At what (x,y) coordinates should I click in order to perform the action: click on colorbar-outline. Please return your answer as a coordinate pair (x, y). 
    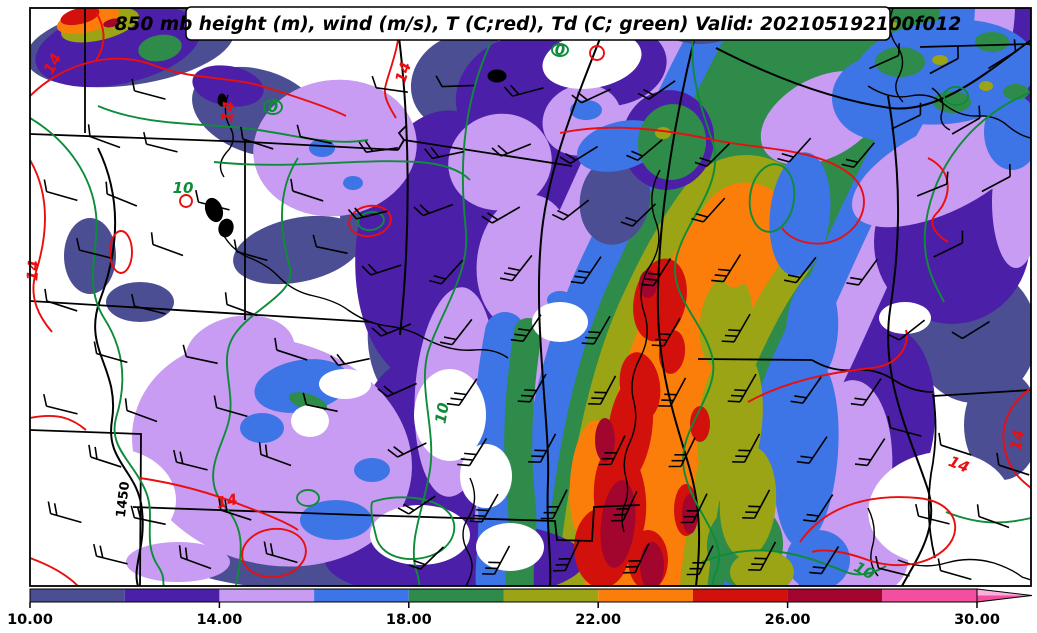
    Looking at the image, I should click on (503, 595).